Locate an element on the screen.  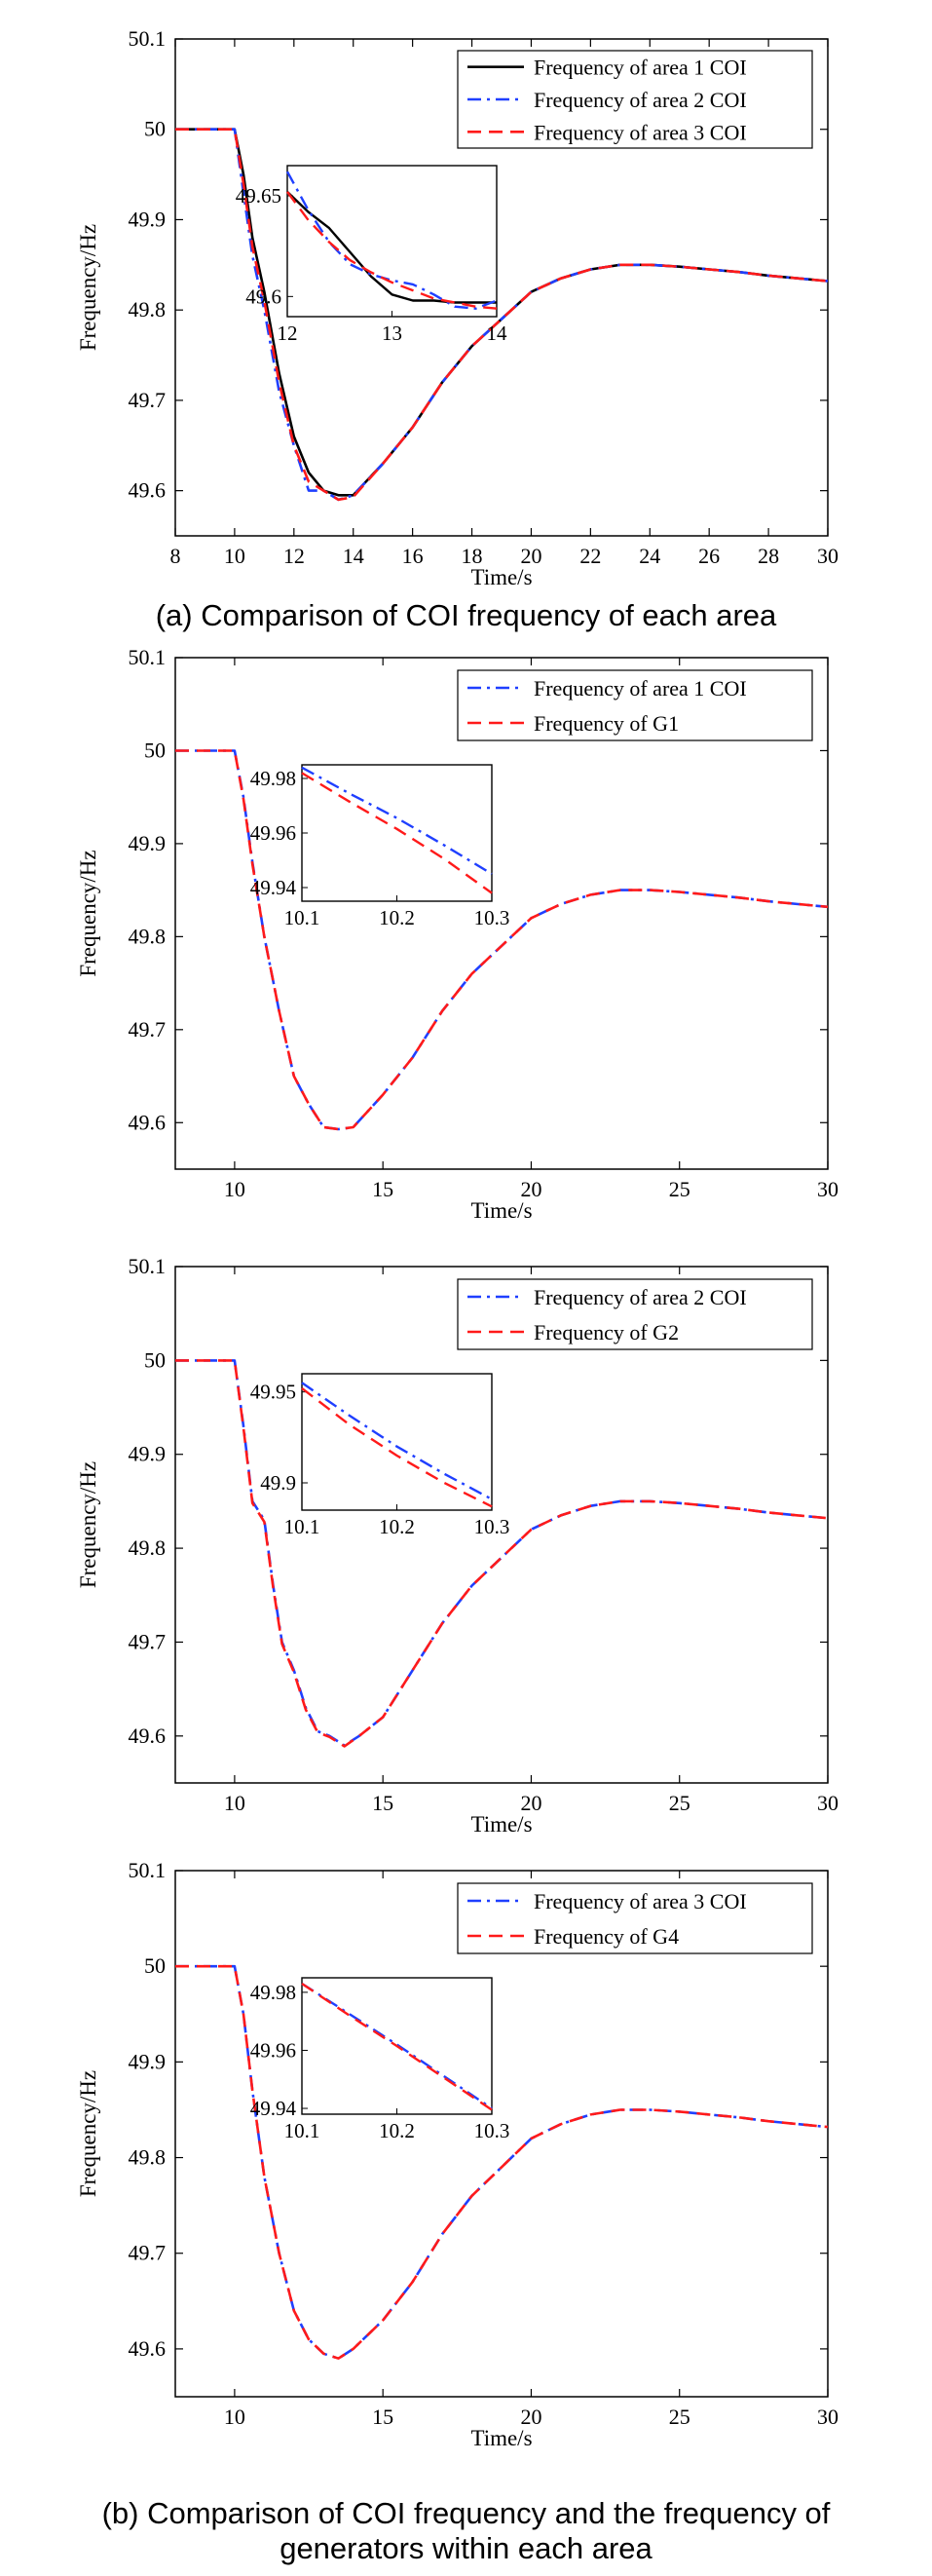
caption-b-line2: generators within each area is located at coordinates (466, 2548).